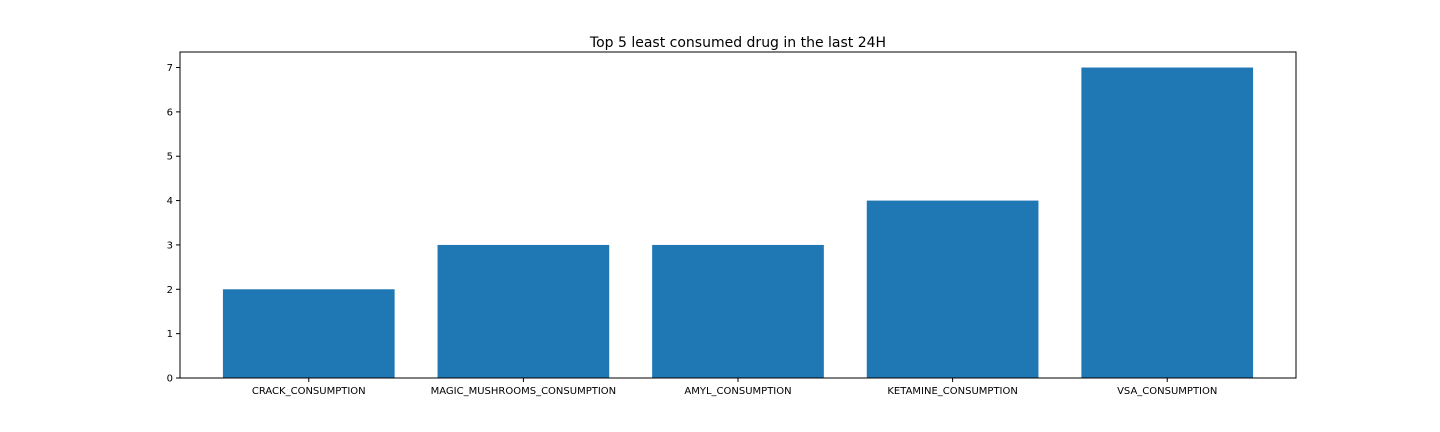 The height and width of the screenshot is (432, 1440). I want to click on x-tick-label: CRACK_CONSUMPTION, so click(309, 391).